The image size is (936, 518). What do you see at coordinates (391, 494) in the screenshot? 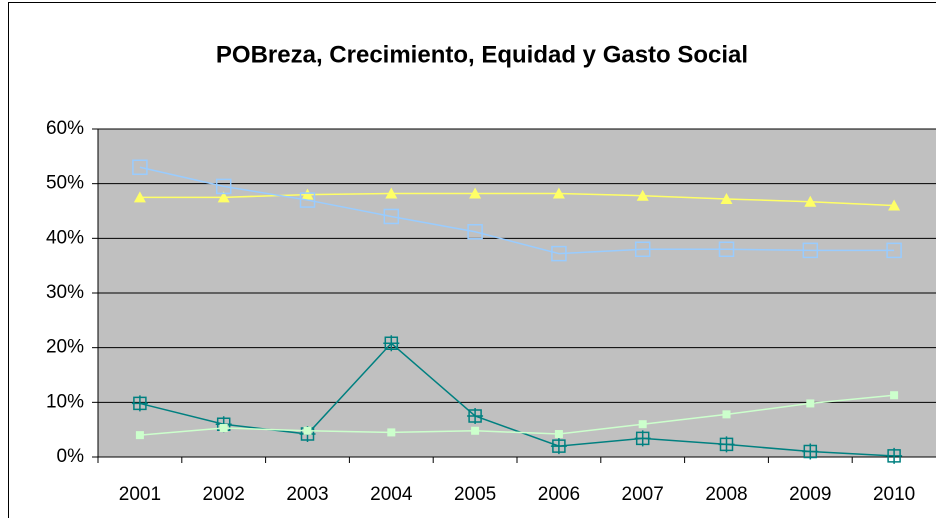
I see `x-tick-label: 2004` at bounding box center [391, 494].